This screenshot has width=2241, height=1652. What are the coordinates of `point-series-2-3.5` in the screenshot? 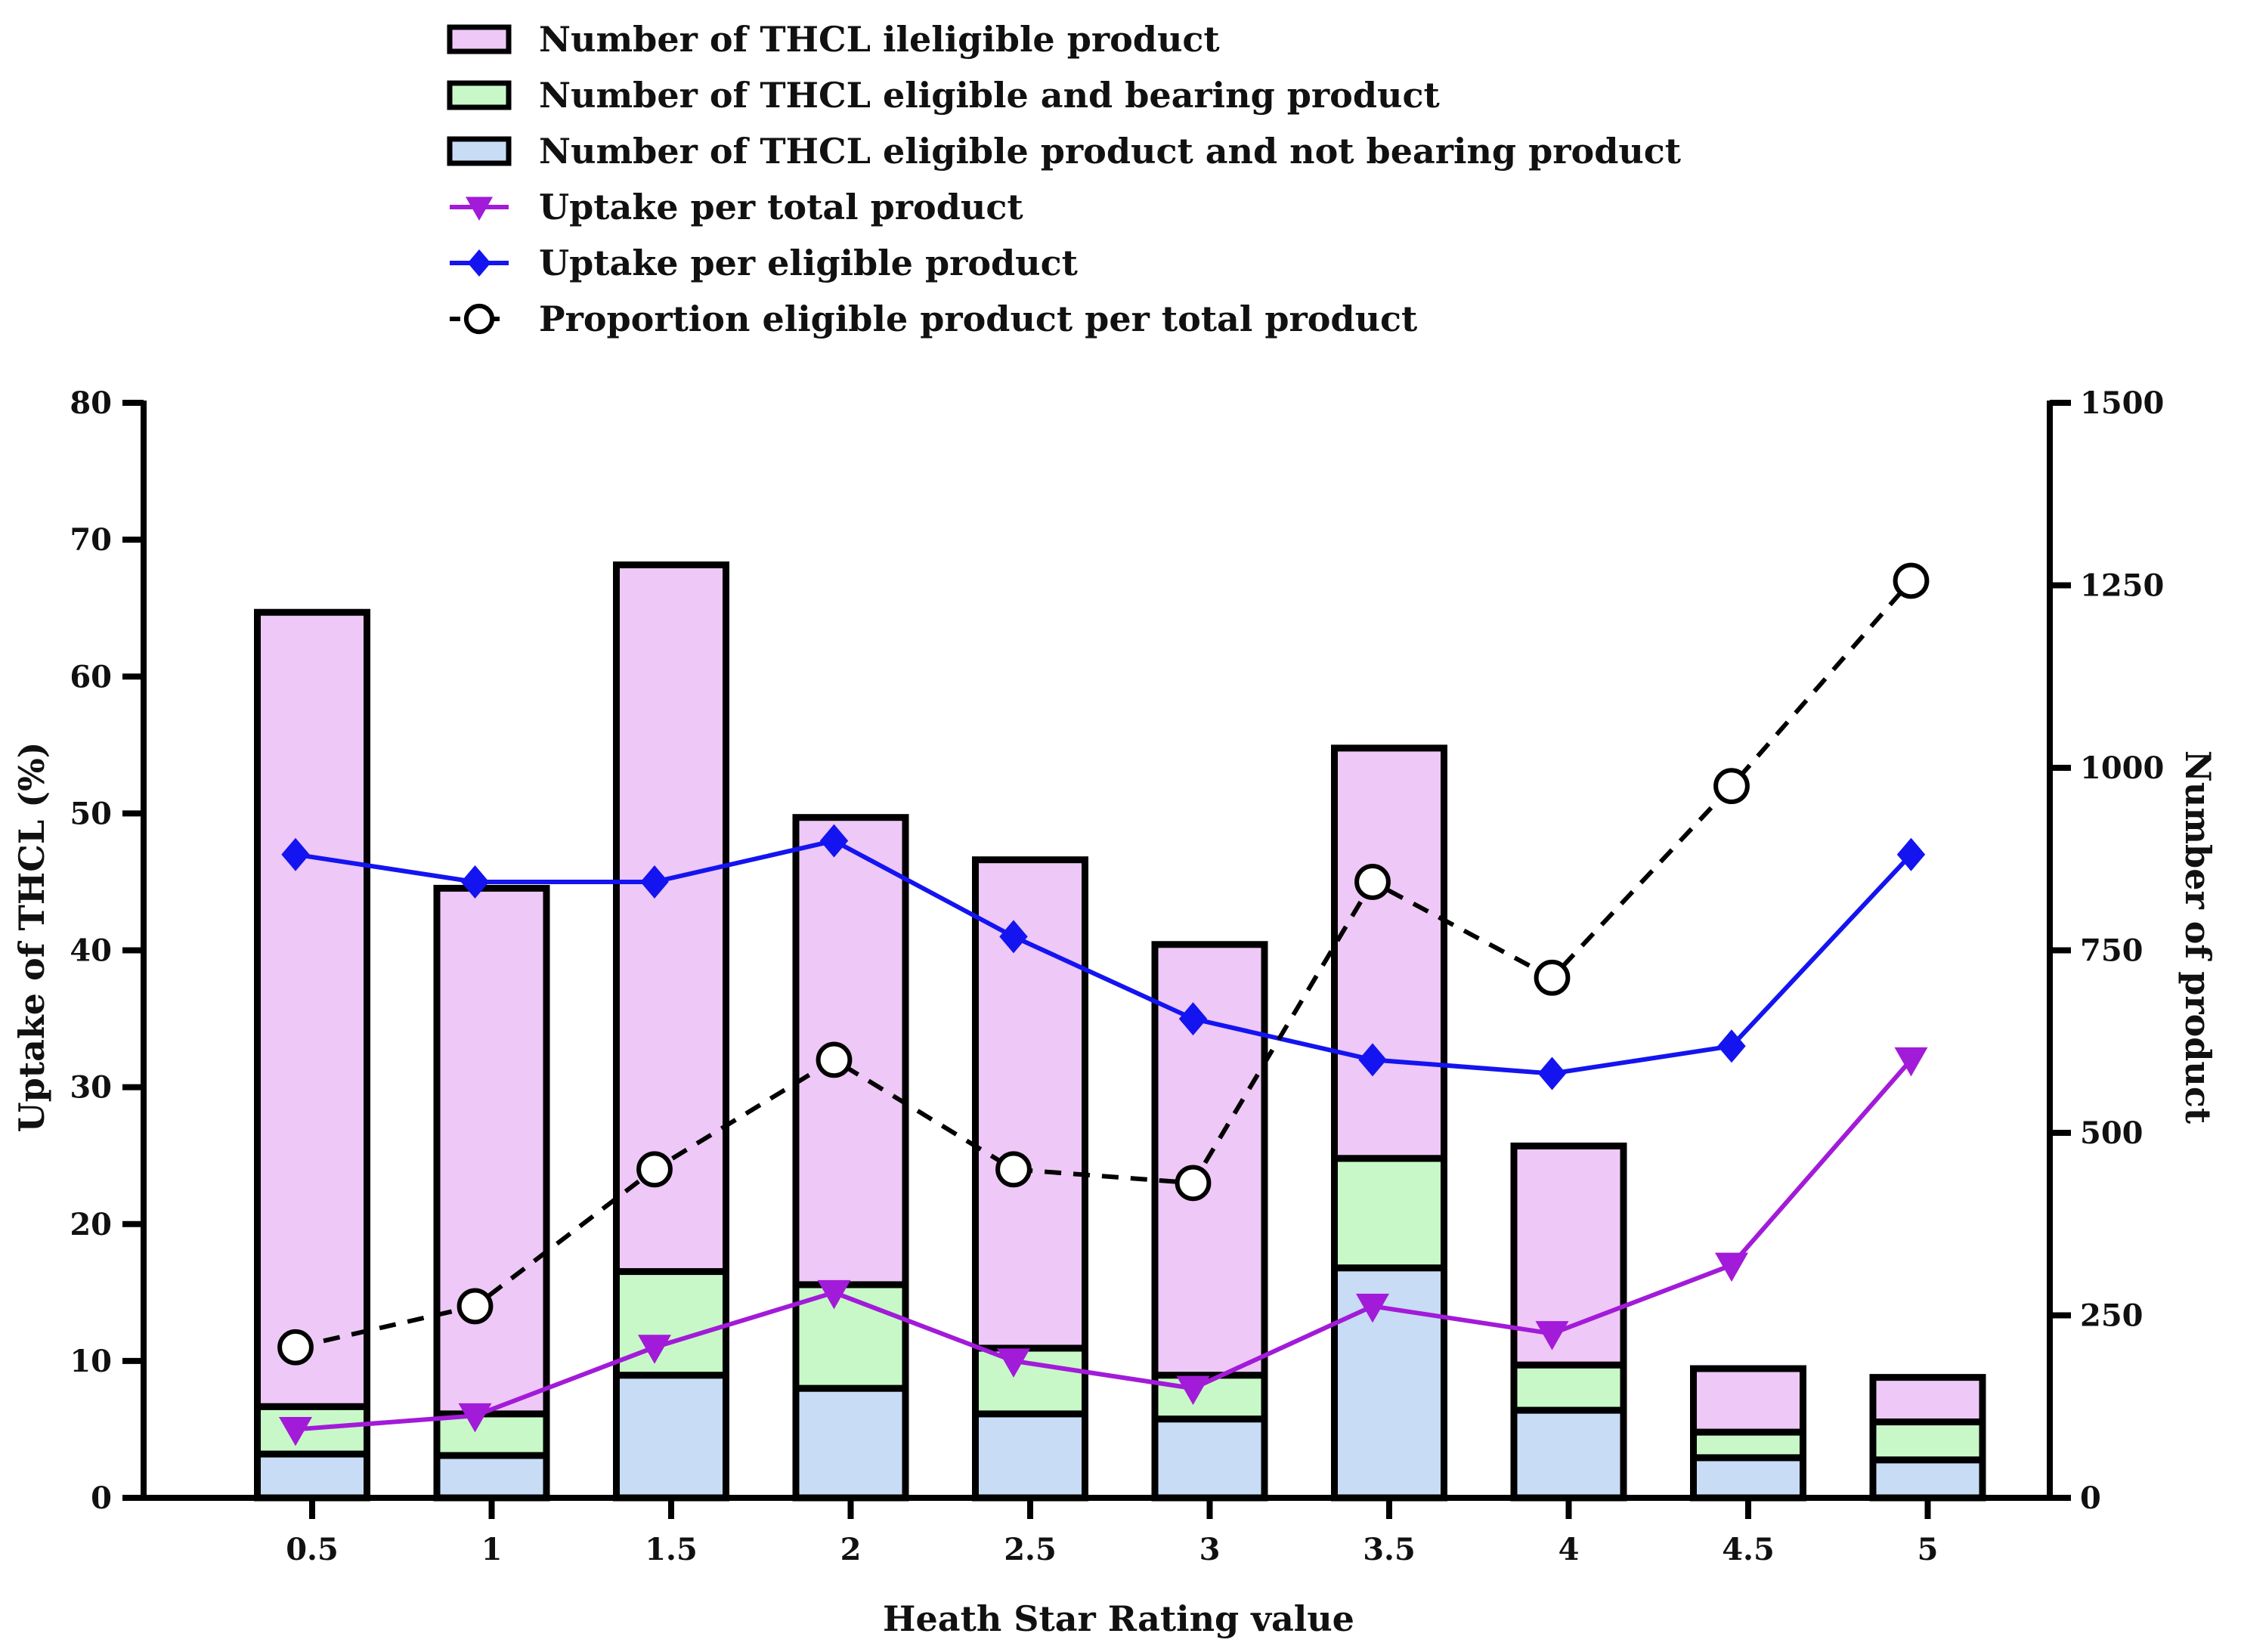 It's located at (1373, 882).